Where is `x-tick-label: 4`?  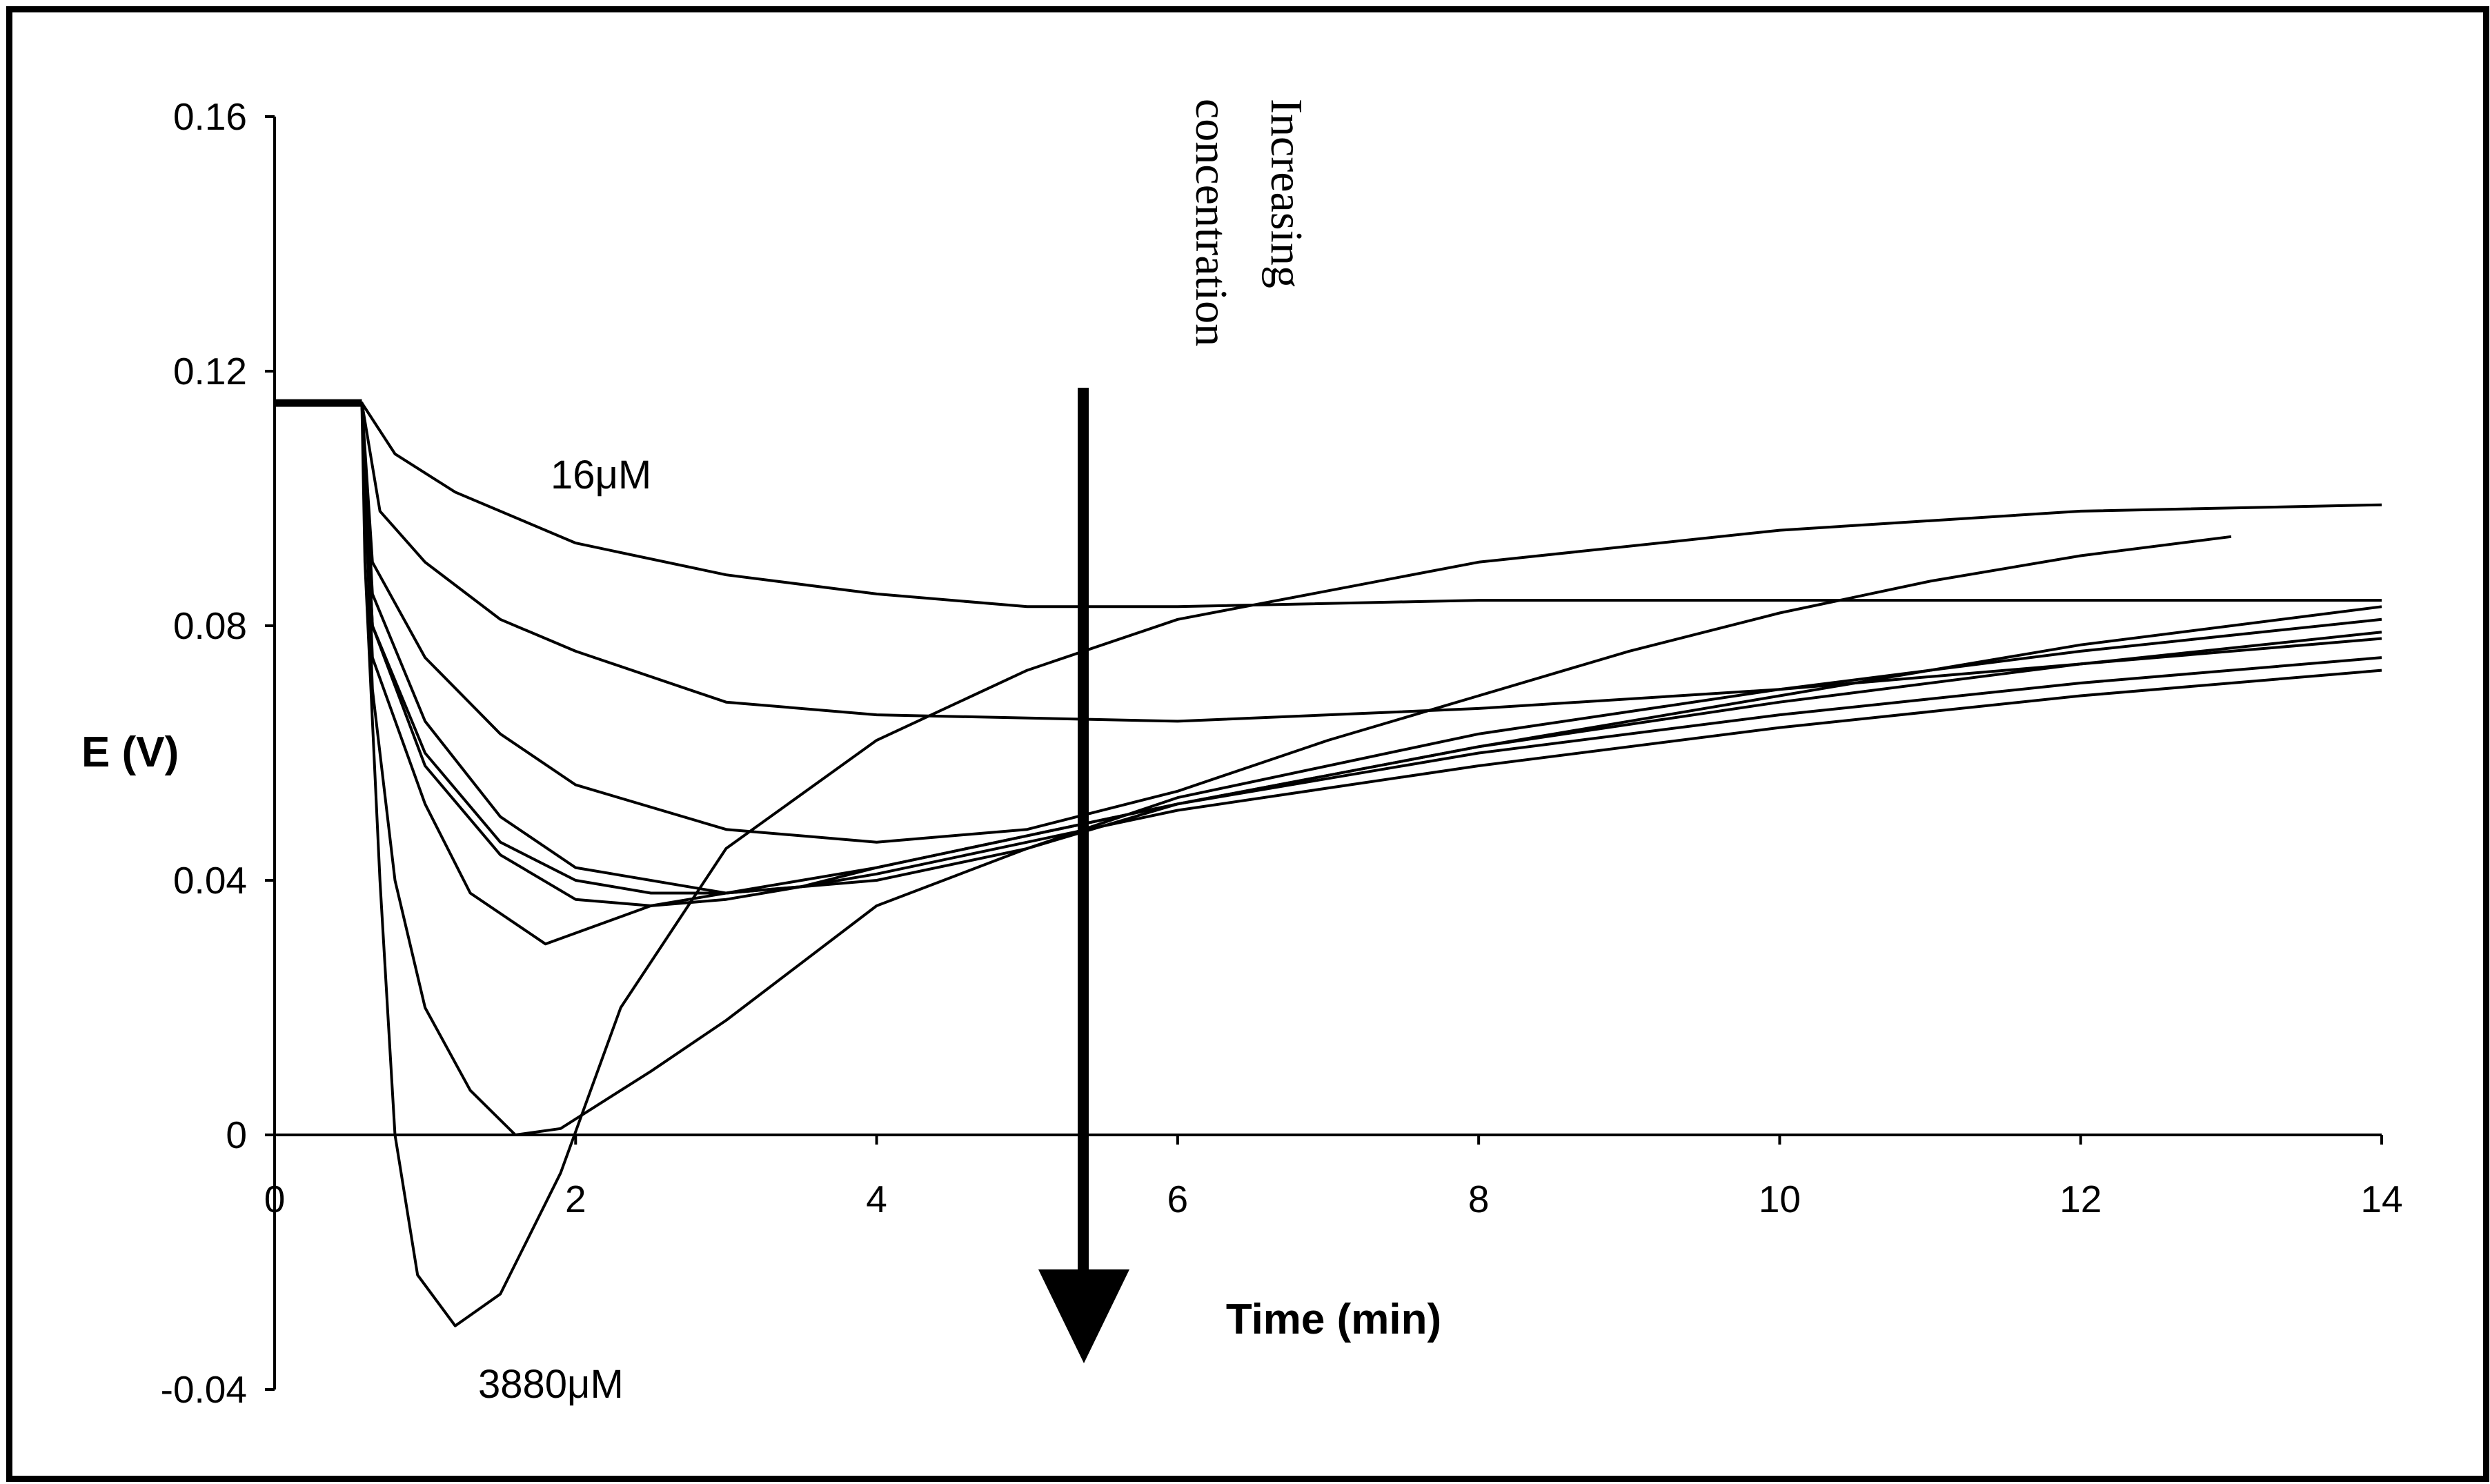 x-tick-label: 4 is located at coordinates (876, 1199).